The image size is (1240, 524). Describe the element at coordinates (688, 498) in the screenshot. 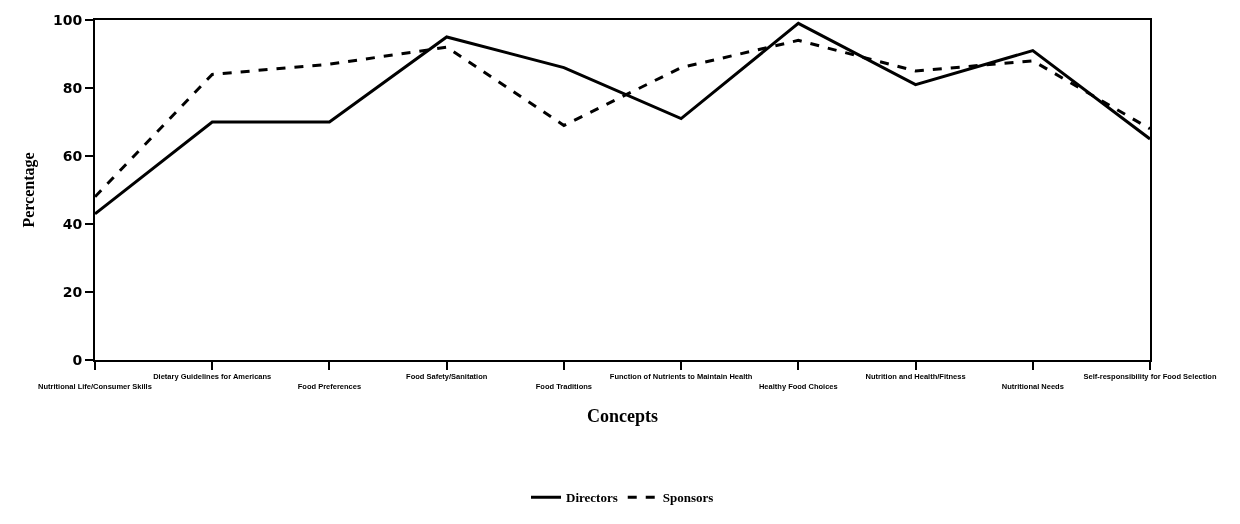

I see `legend-label: Sponsors` at that location.